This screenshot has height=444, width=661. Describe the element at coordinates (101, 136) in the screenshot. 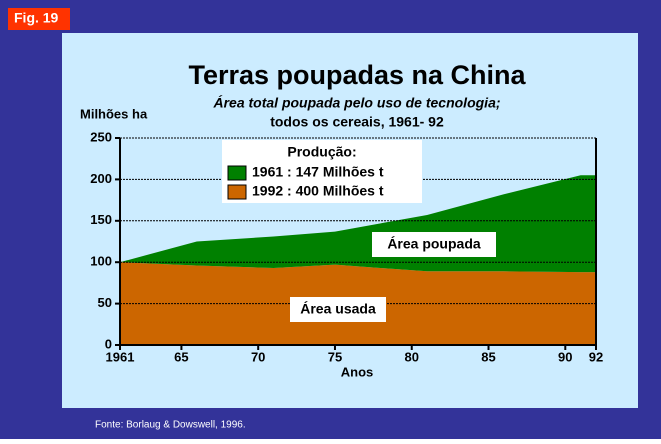

I see `y-tick-label: 250` at that location.